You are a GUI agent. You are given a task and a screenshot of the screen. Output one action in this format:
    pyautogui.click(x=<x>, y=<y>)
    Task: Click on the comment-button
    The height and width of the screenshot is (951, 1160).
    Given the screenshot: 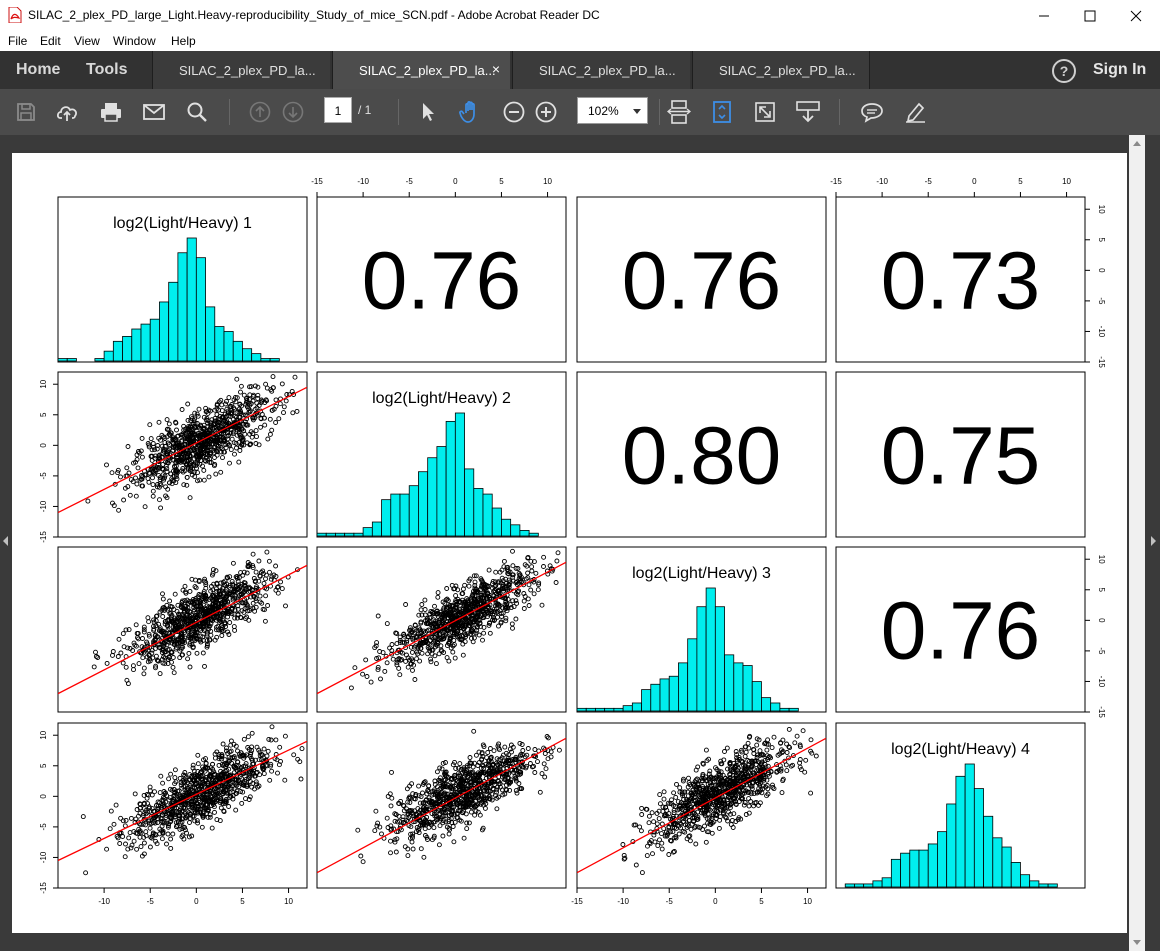 What is the action you would take?
    pyautogui.click(x=872, y=112)
    